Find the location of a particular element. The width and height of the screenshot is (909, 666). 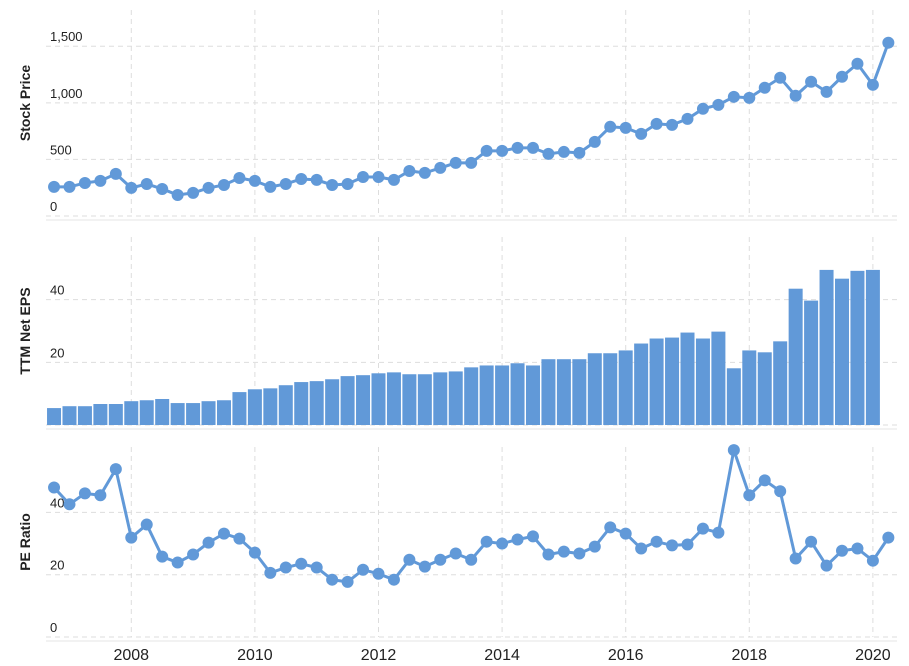

x-tick-label: 2010 is located at coordinates (255, 655).